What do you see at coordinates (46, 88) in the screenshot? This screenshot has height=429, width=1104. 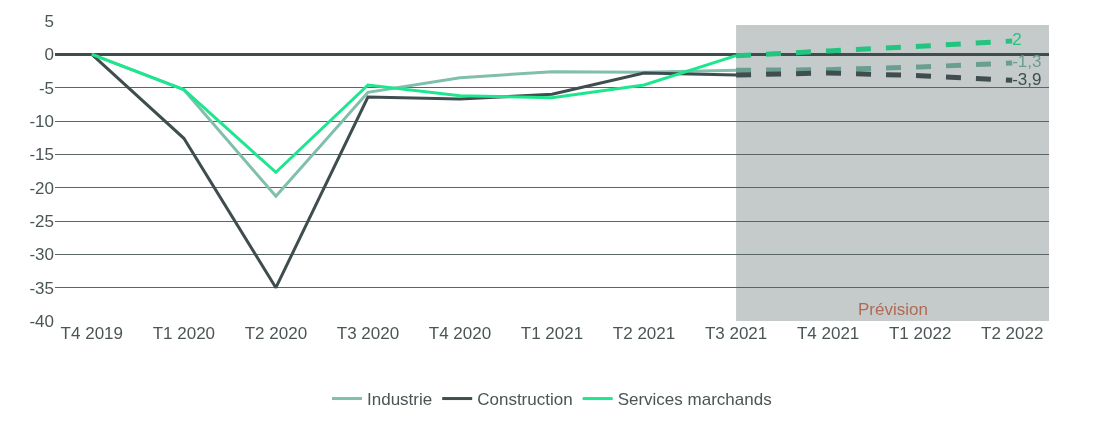 I see `y-tick-label: -5` at bounding box center [46, 88].